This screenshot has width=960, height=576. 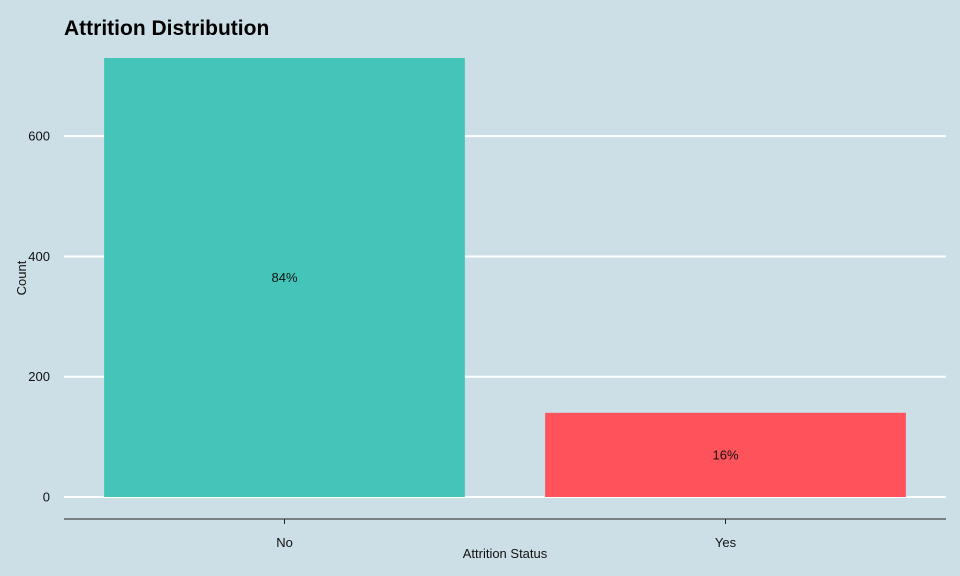 I want to click on x-ticks: No Yes, so click(x=506, y=534).